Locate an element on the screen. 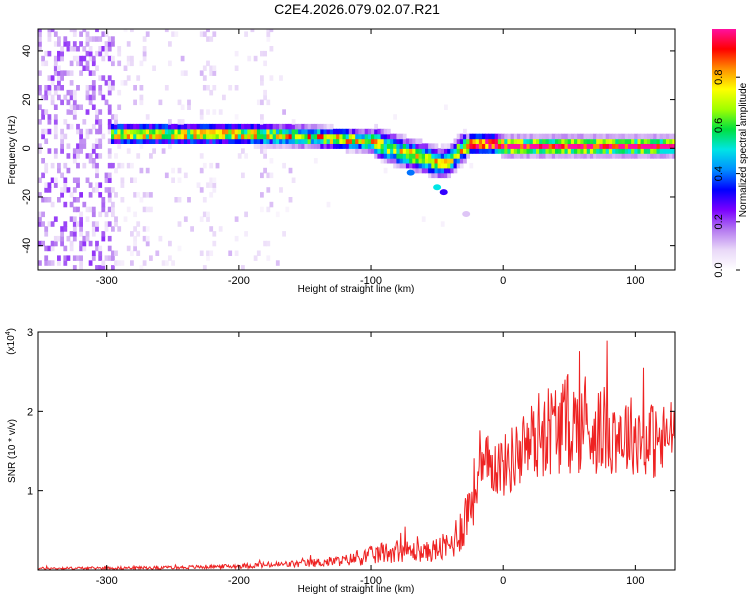 This screenshot has width=750, height=600. x-tick-label: -300 is located at coordinates (107, 281).